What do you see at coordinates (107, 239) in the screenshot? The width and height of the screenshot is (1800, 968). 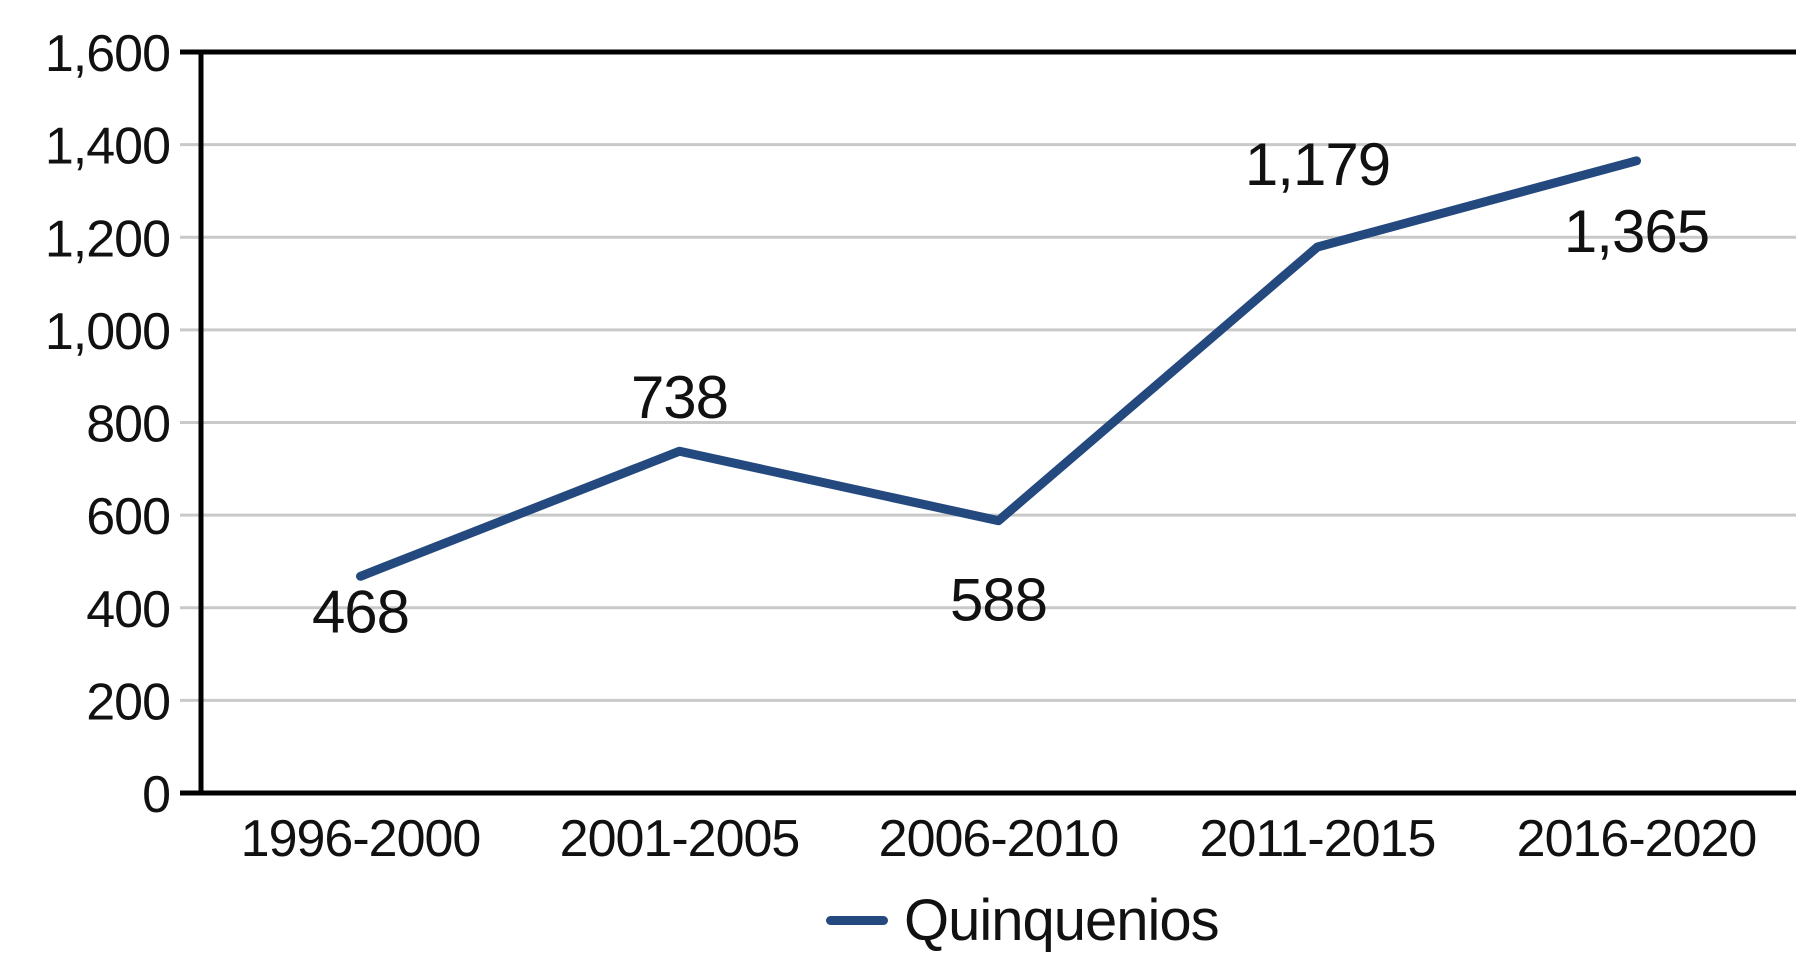 I see `y-axis-tick-label: 1,200` at bounding box center [107, 239].